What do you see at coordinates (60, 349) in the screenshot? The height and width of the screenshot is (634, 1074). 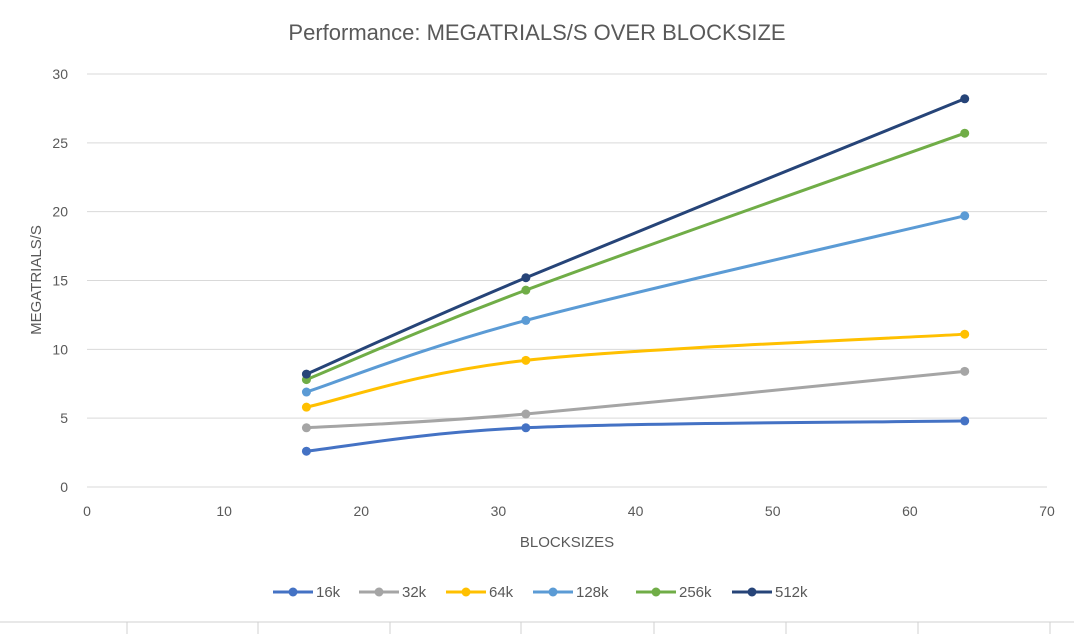 I see `y-tick-label: 10` at bounding box center [60, 349].